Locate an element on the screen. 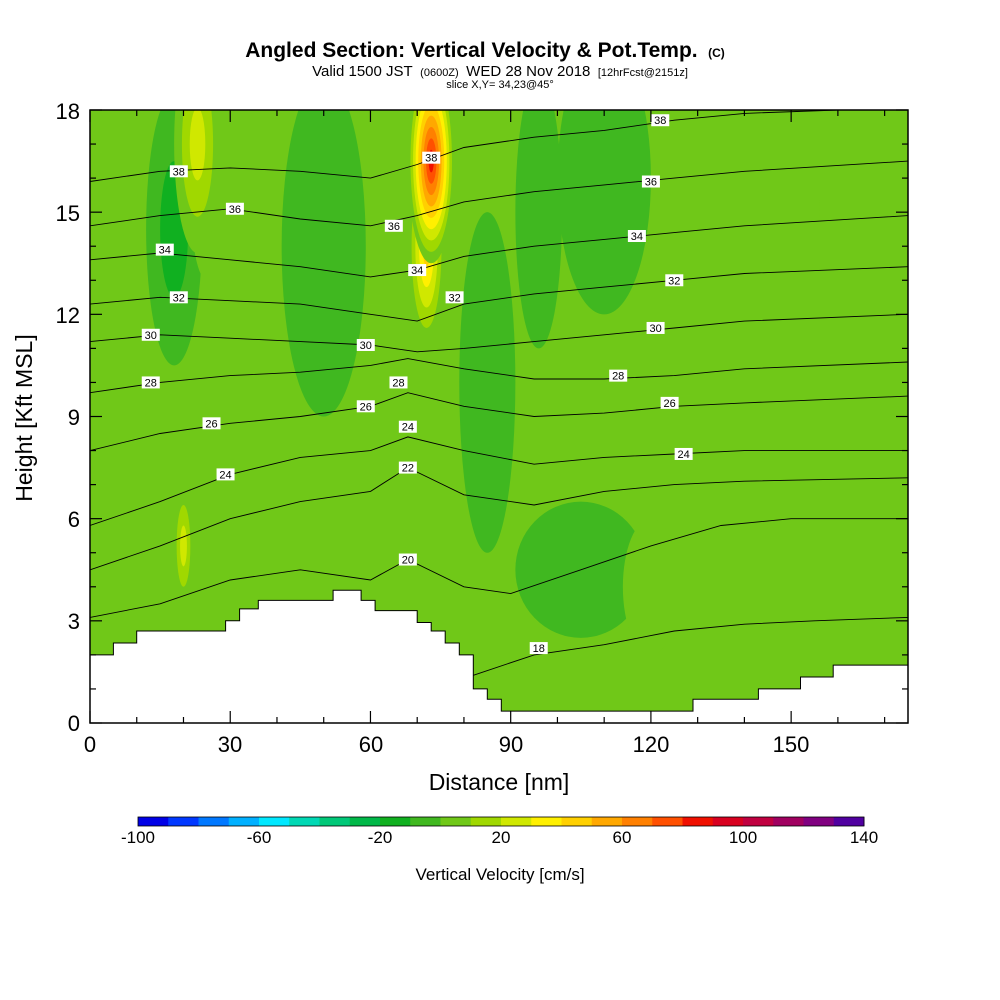 The image size is (1000, 1000). colorbar-tick-label: 60 is located at coordinates (622, 837).